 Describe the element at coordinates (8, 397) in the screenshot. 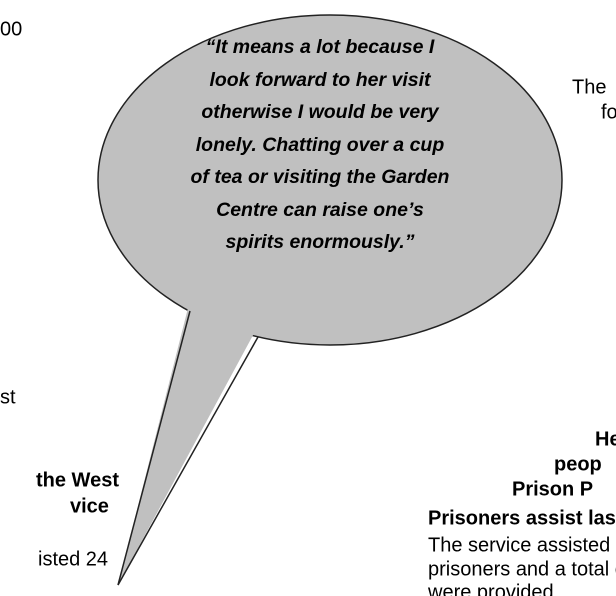

I see `text-fragment: st` at that location.